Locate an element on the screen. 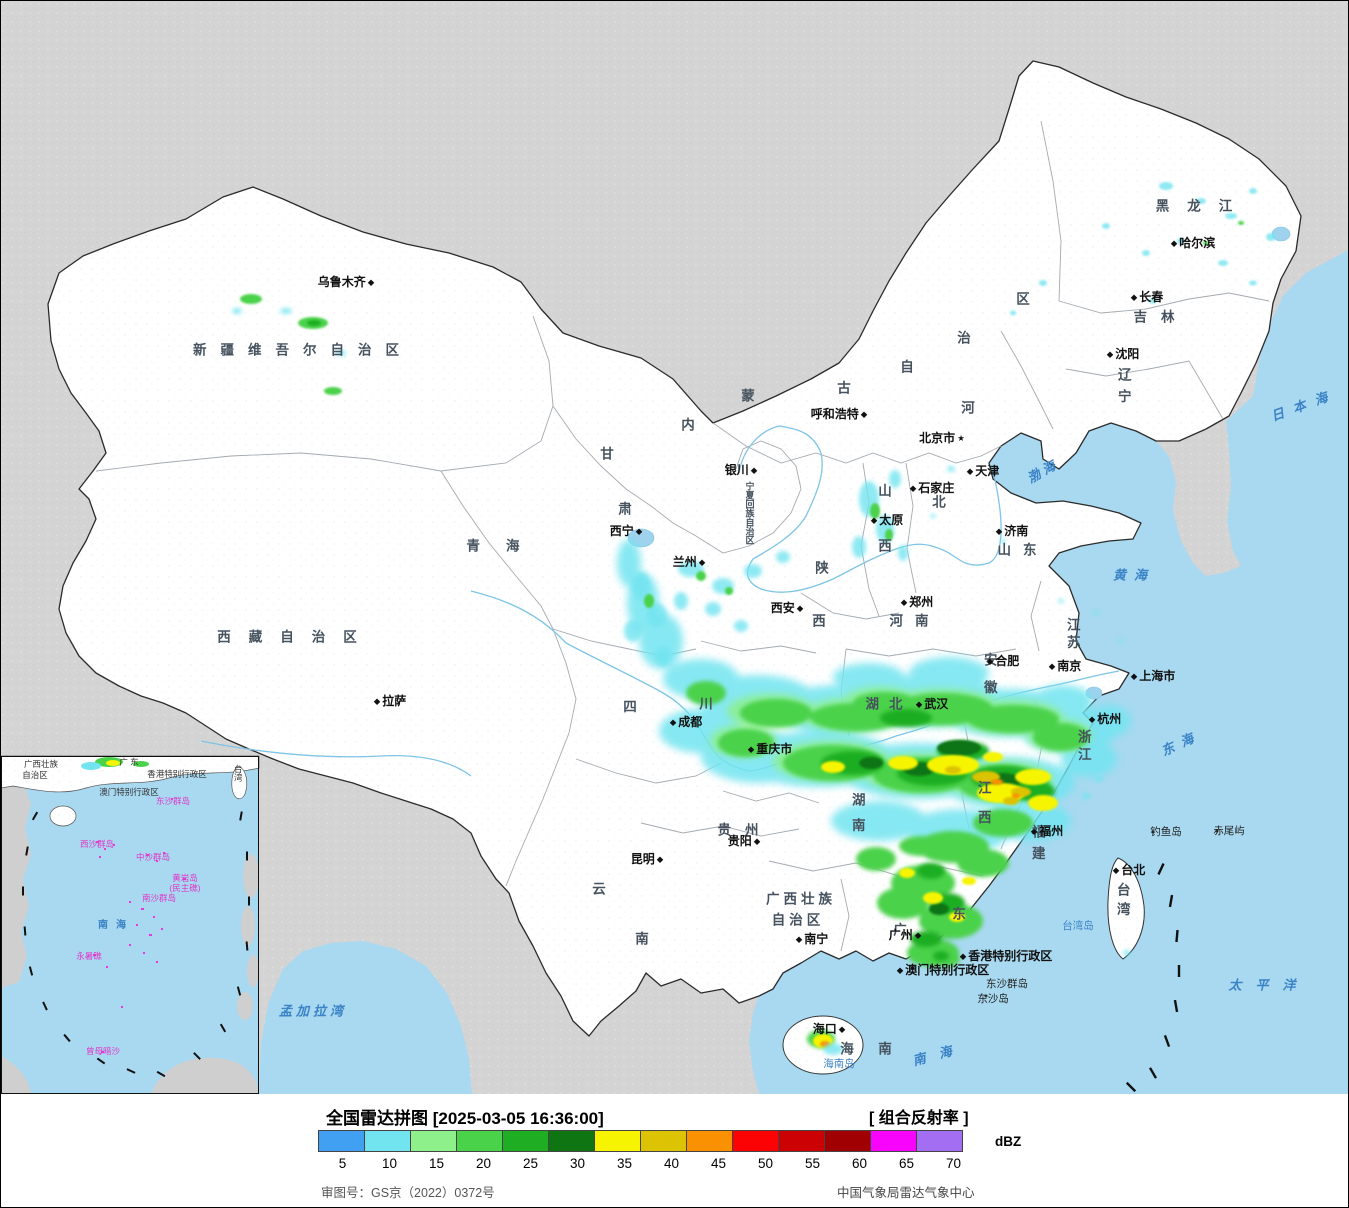 Image resolution: width=1349 pixels, height=1208 pixels. map-license-number: 审图号：GS京（2022）0372号 is located at coordinates (408, 1193).